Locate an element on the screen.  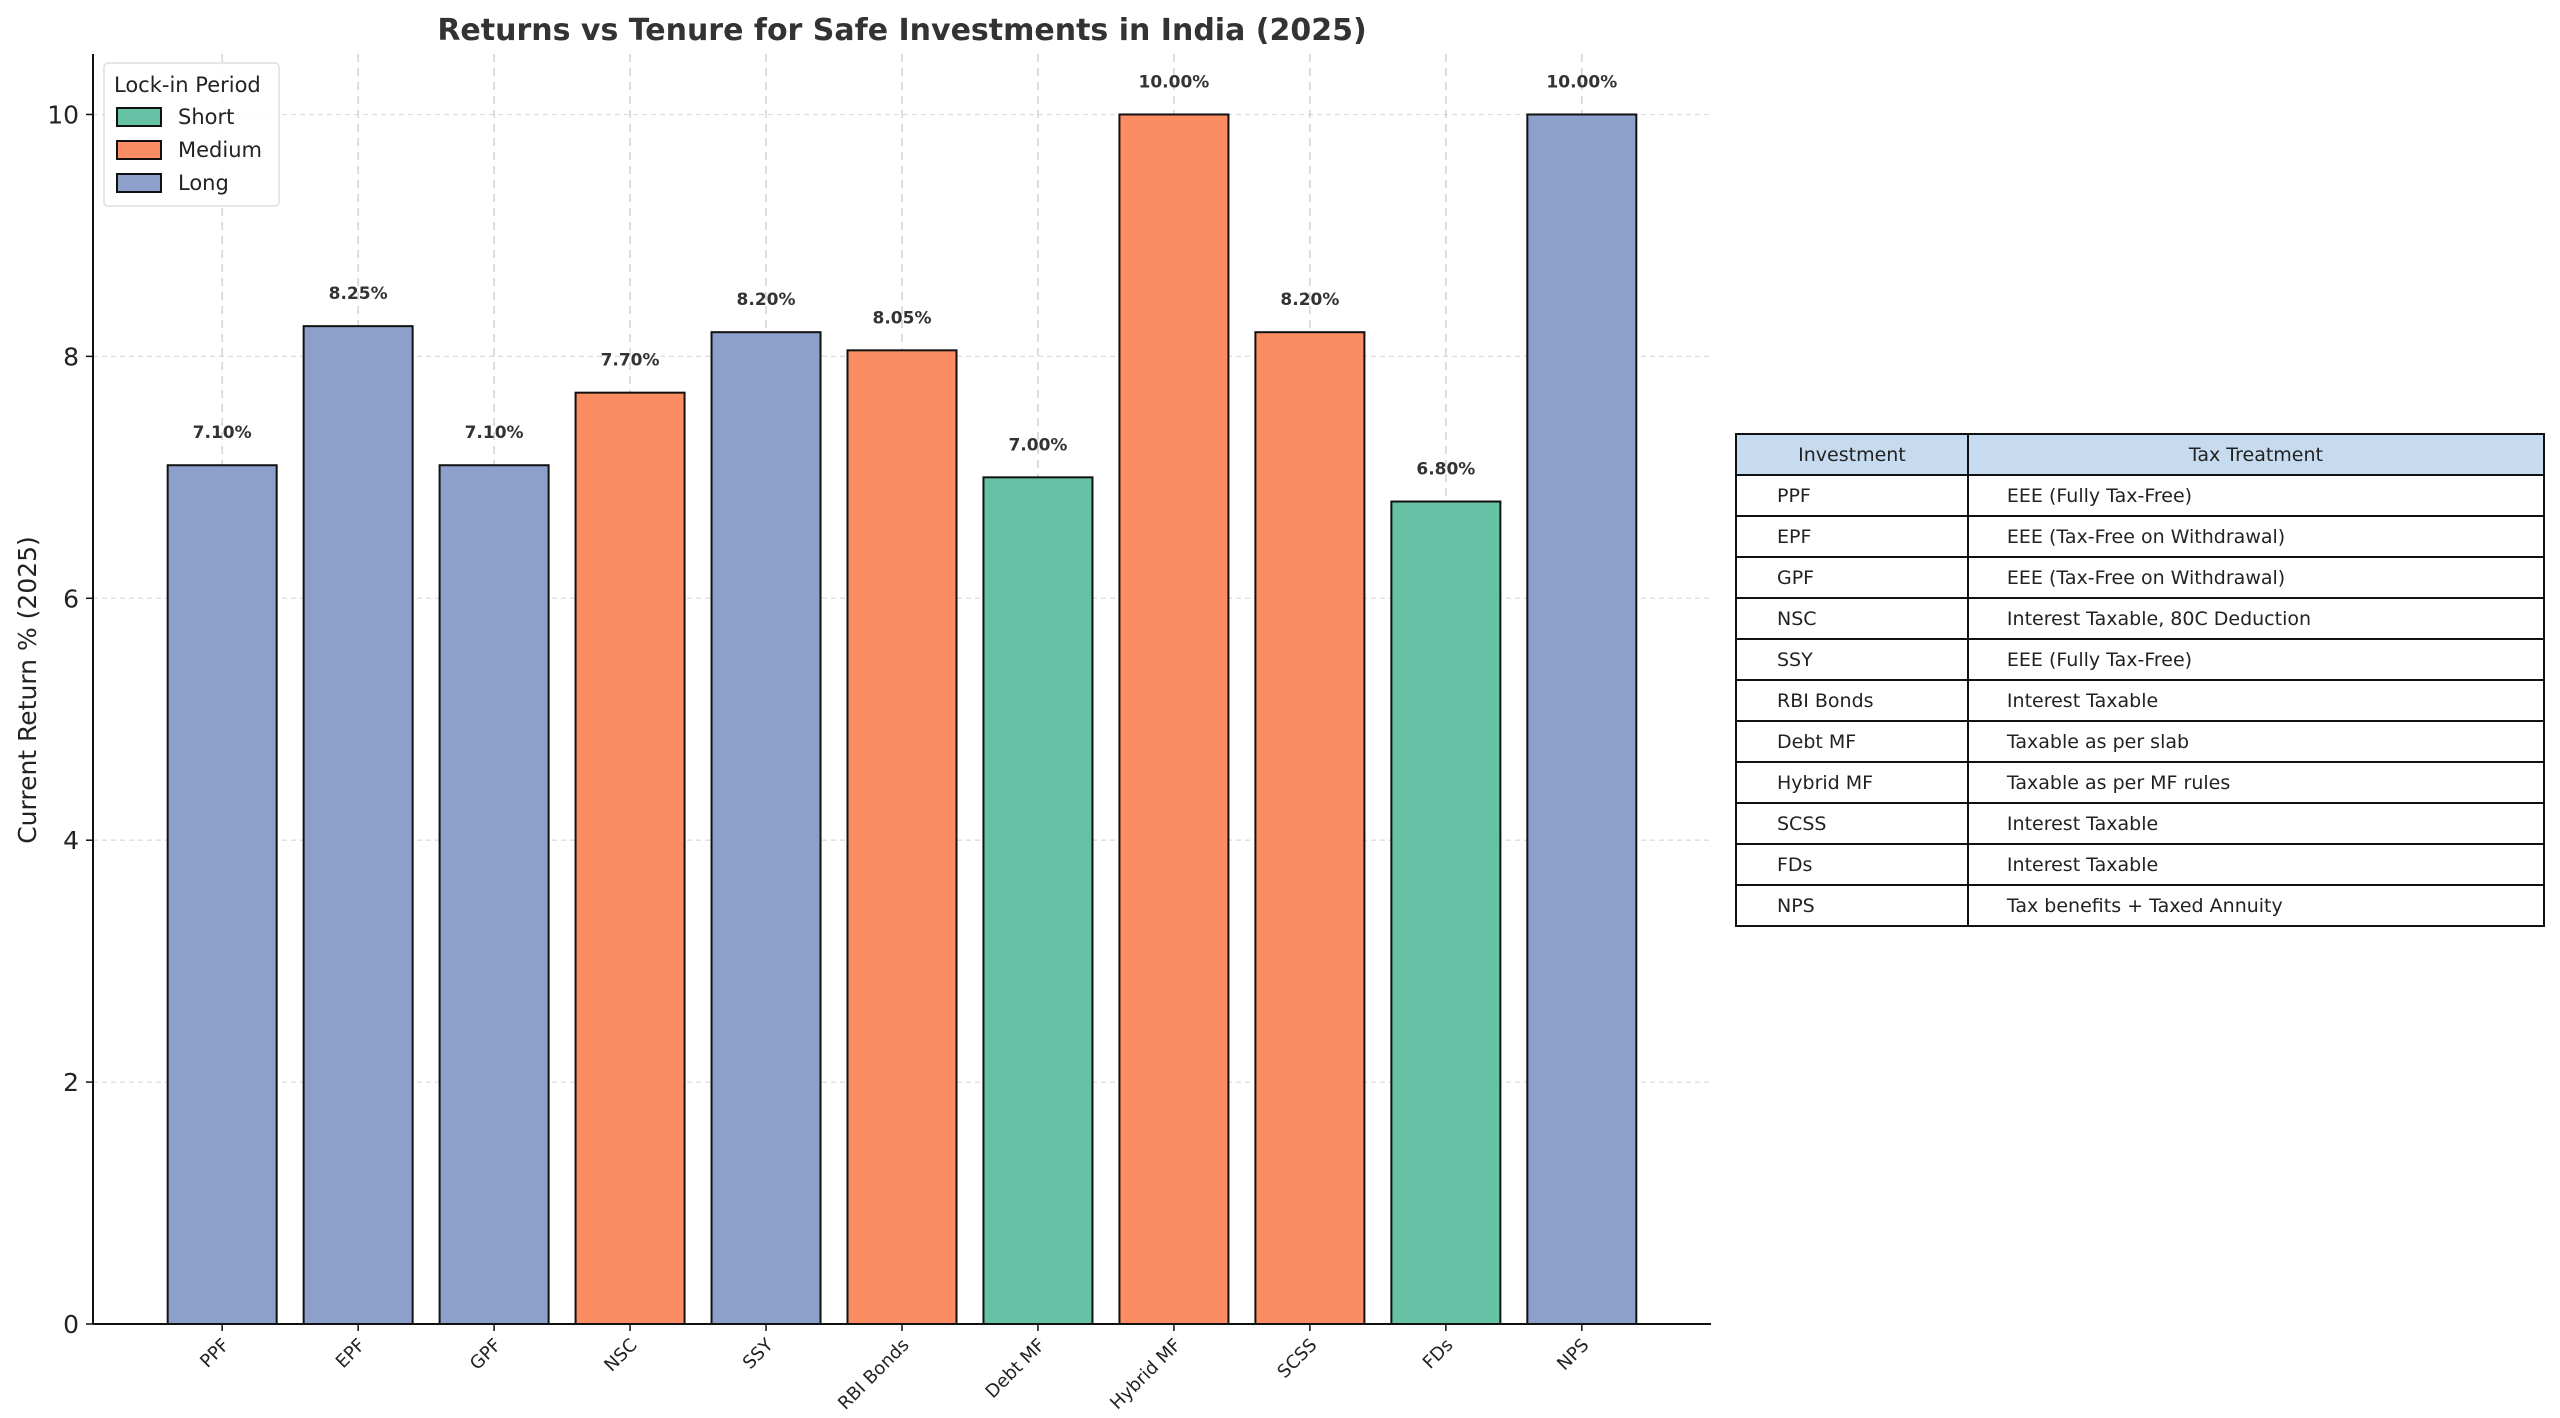
y-axis-label: Current Return % (2025) is located at coordinates (27, 690).